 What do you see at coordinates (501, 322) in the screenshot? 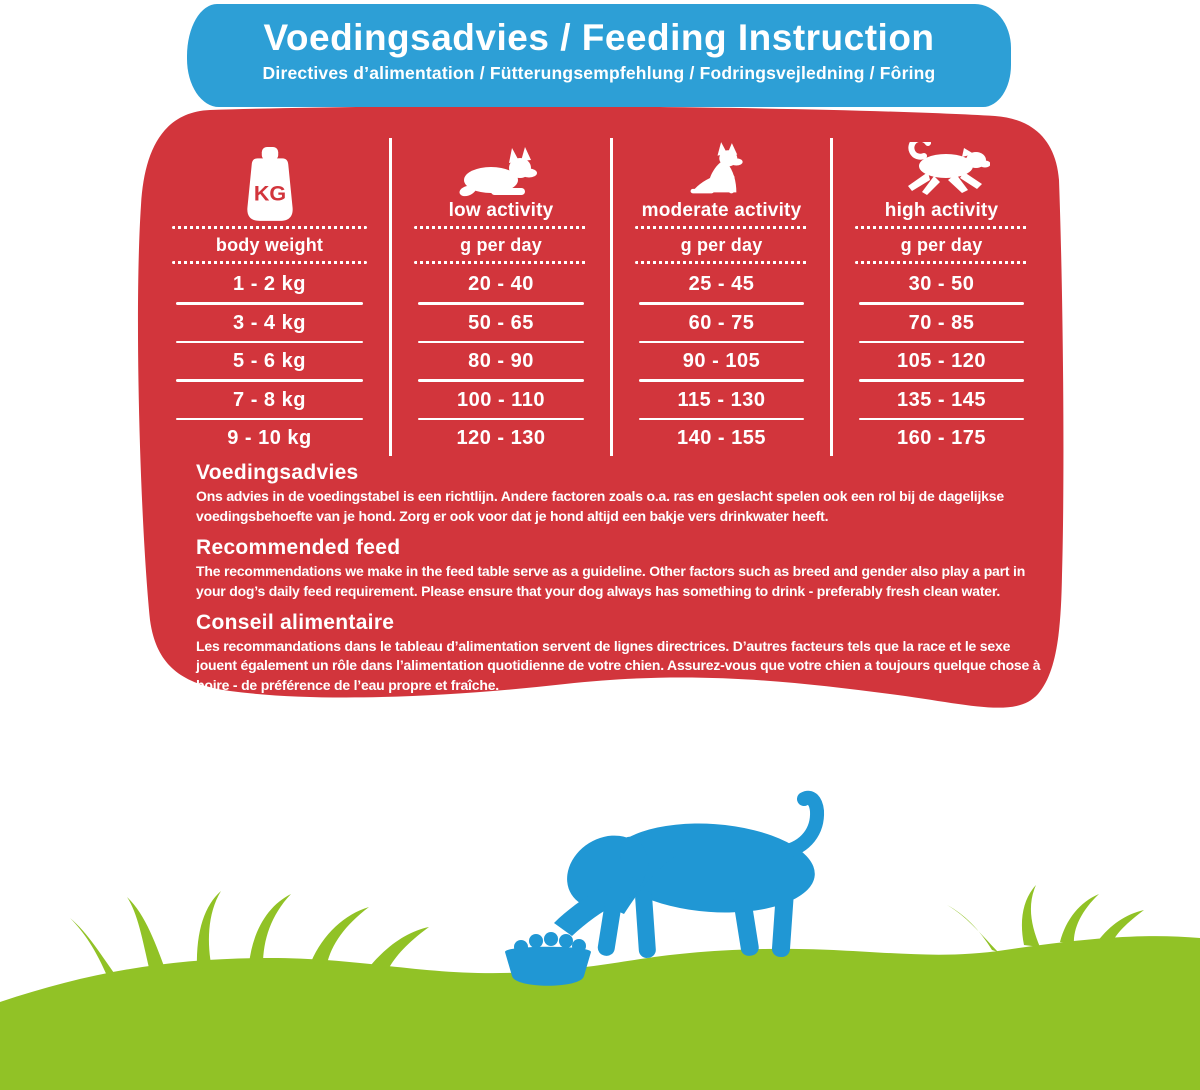
I see `table-cell: 50 - 65` at bounding box center [501, 322].